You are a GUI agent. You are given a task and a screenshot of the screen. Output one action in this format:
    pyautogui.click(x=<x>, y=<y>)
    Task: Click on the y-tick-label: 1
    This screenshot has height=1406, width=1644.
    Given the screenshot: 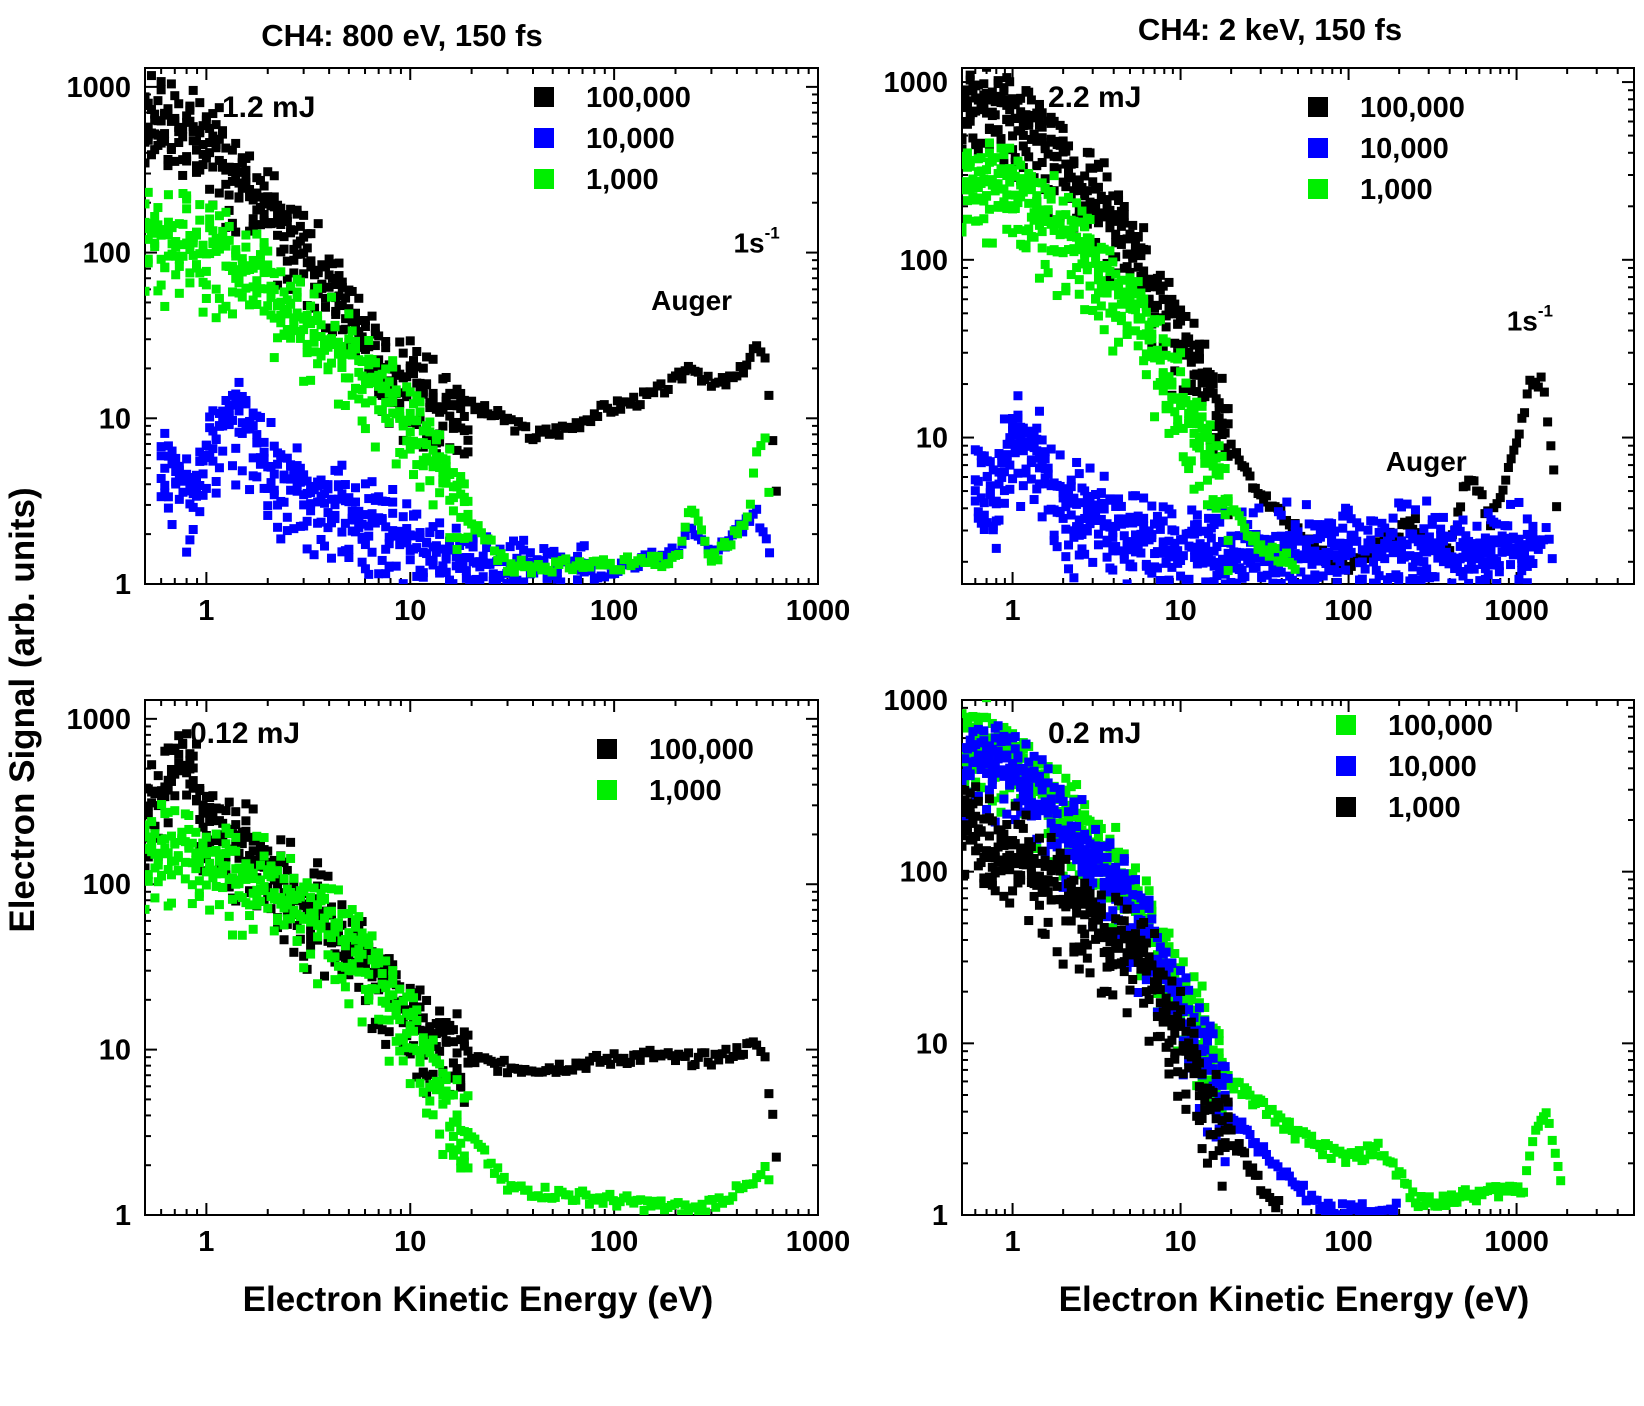 What is the action you would take?
    pyautogui.click(x=940, y=1216)
    